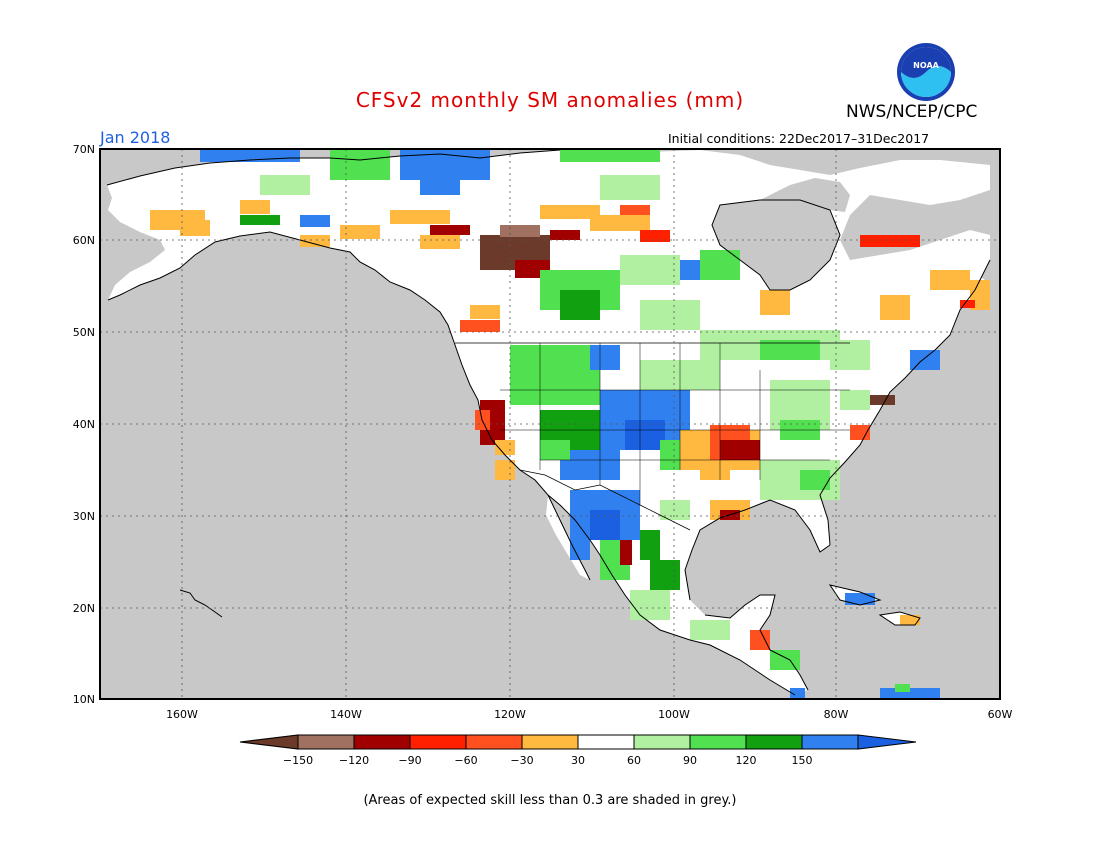  Describe the element at coordinates (84, 149) in the screenshot. I see `lat-label: 70N` at that location.